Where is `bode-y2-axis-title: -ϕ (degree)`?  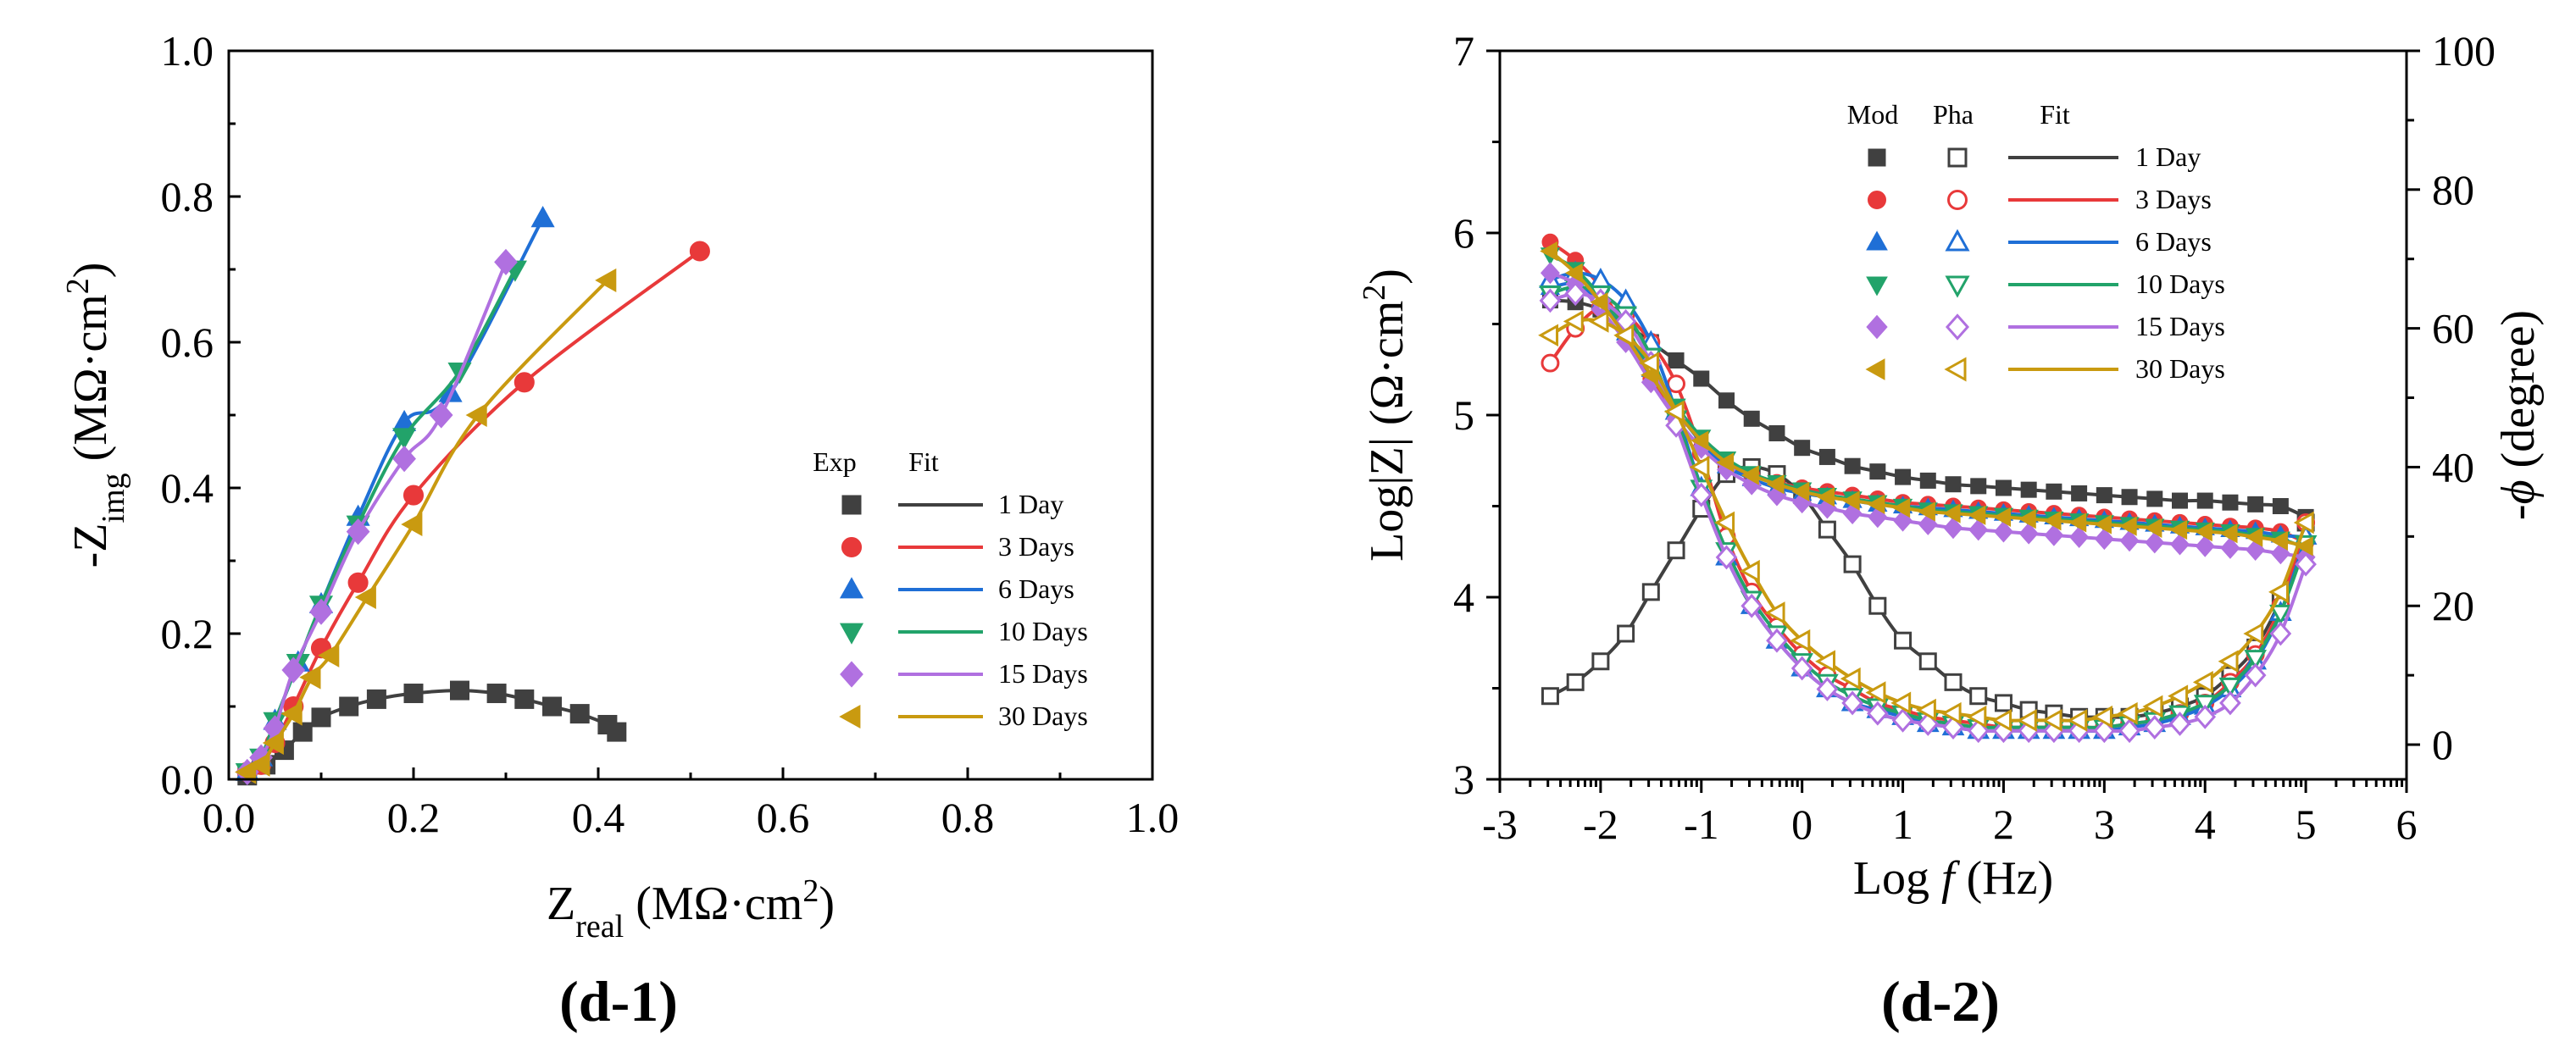 bode-y2-axis-title: -ϕ (degree) is located at coordinates (2518, 415).